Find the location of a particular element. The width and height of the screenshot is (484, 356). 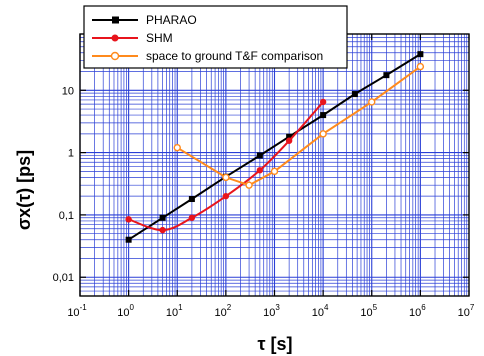

x-tick-label: 10⁷ is located at coordinates (466, 311).